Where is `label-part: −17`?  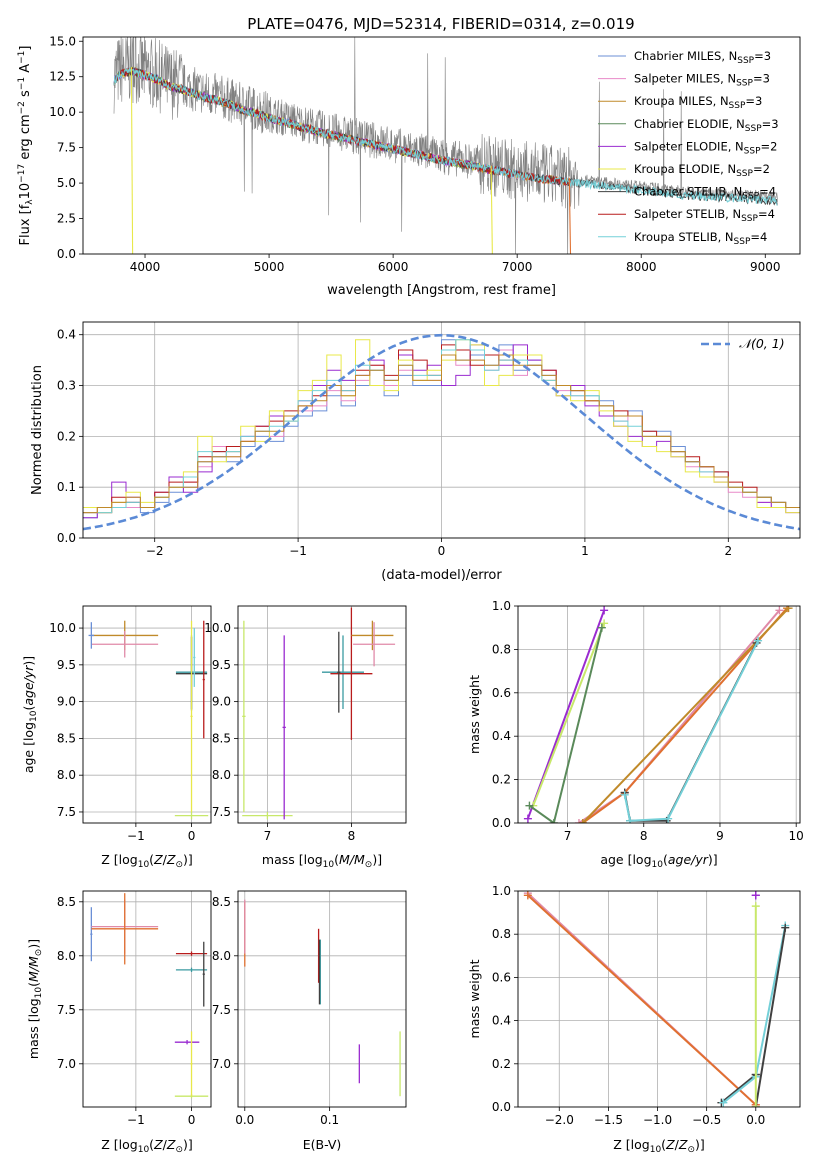
label-part: −17 is located at coordinates (22, 173).